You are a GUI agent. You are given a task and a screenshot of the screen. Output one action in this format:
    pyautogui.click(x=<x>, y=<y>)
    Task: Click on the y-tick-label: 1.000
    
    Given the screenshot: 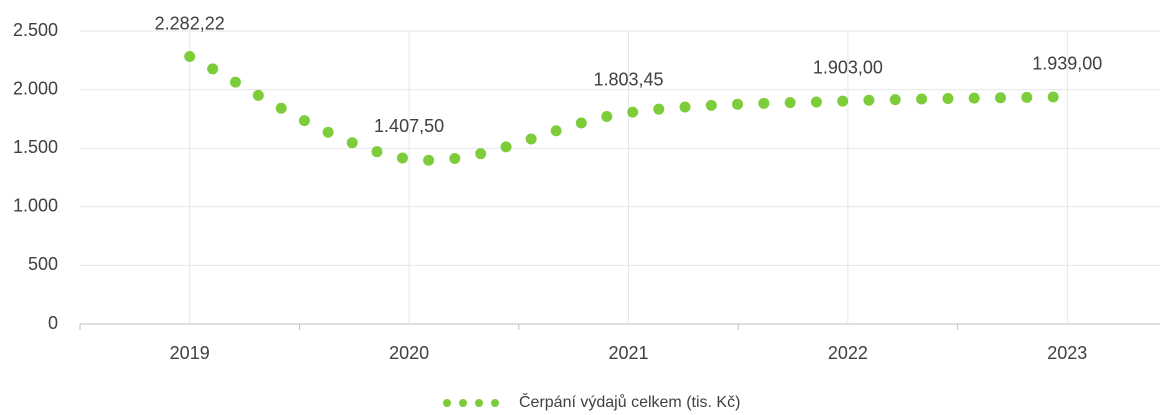 What is the action you would take?
    pyautogui.click(x=35, y=206)
    